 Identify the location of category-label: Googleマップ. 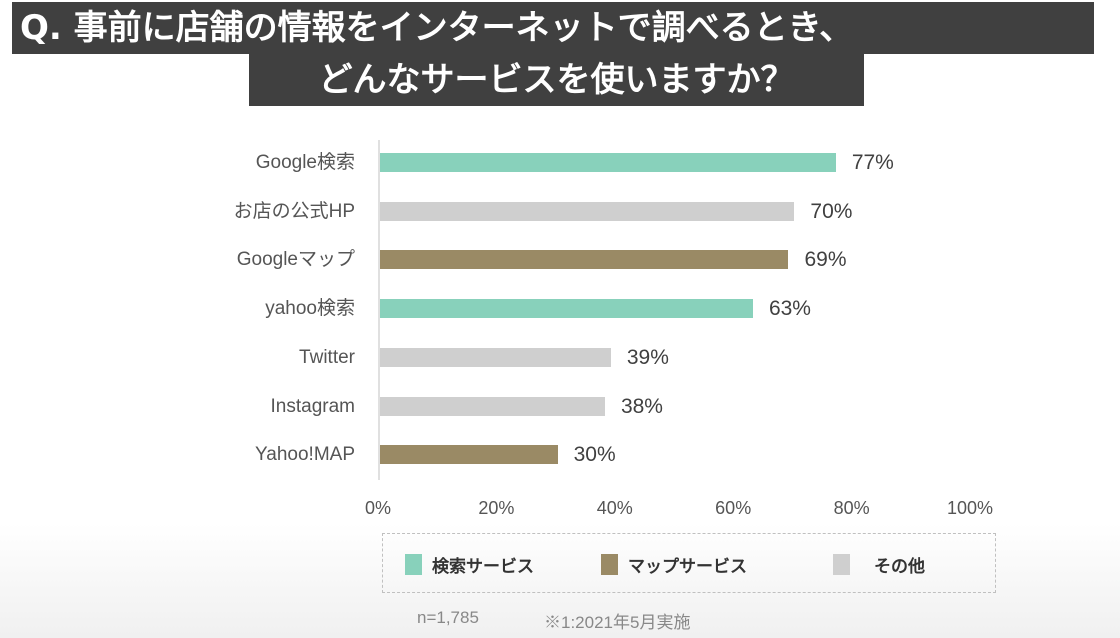
(295, 260).